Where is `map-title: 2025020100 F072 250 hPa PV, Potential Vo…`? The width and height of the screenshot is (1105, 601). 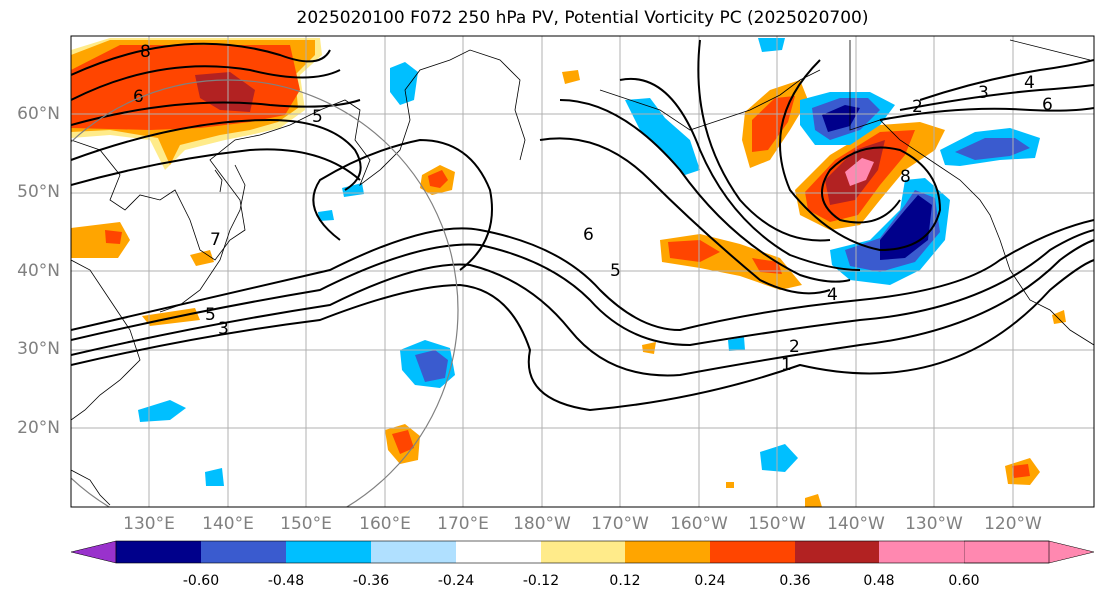
map-title: 2025020100 F072 250 hPa PV, Potential Vo… is located at coordinates (582, 18).